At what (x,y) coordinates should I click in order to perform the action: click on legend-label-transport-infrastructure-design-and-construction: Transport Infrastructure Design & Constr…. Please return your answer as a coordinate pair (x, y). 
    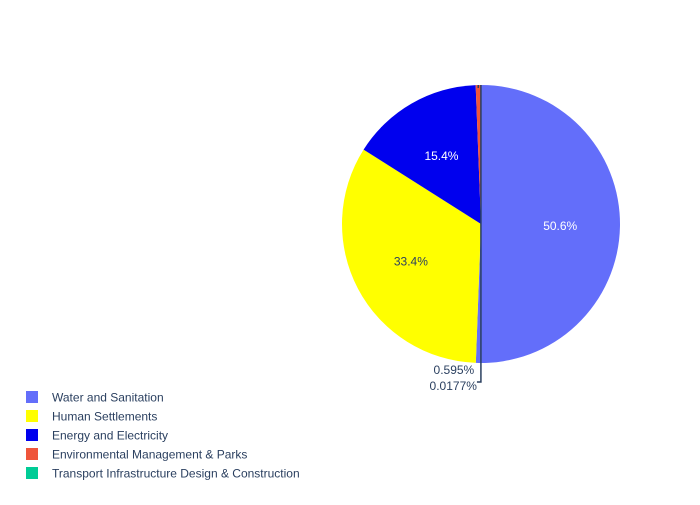
    Looking at the image, I should click on (176, 474).